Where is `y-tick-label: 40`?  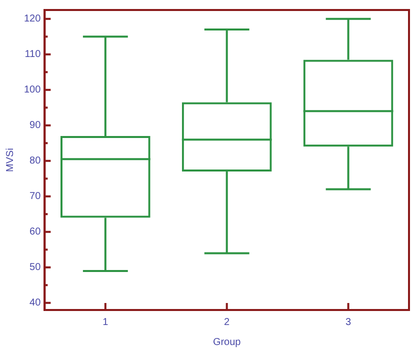
y-tick-label: 40 is located at coordinates (36, 303).